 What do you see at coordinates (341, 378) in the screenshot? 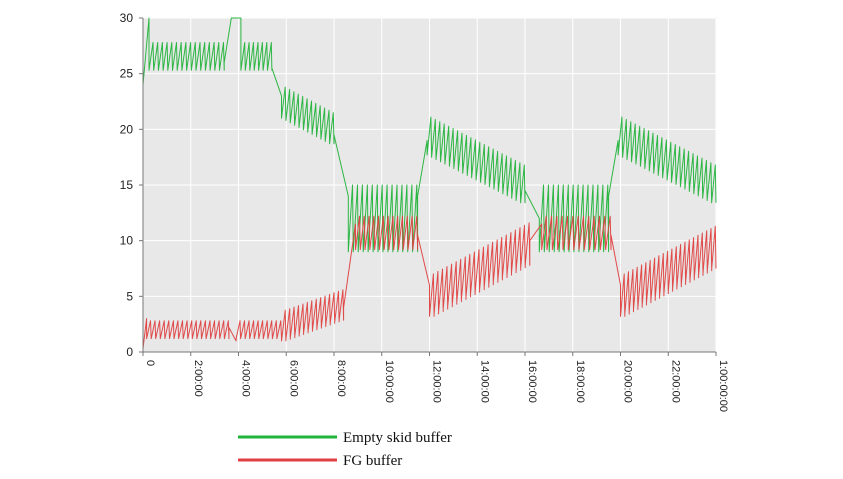
I see `x-tick-label: 8:00:00` at bounding box center [341, 378].